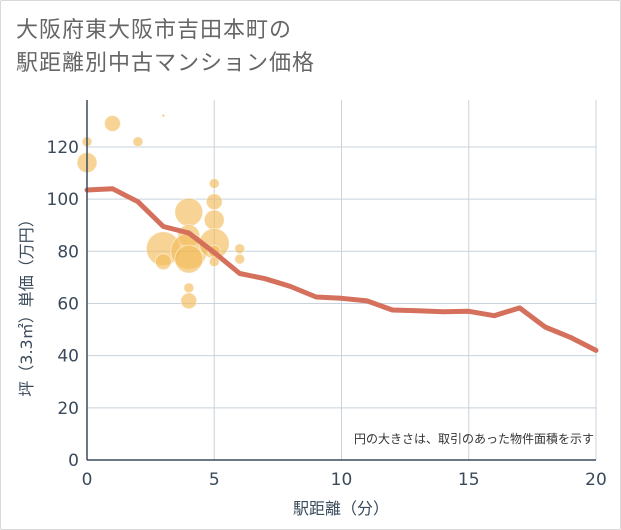 The height and width of the screenshot is (530, 621). I want to click on x-tick-label: 10, so click(342, 480).